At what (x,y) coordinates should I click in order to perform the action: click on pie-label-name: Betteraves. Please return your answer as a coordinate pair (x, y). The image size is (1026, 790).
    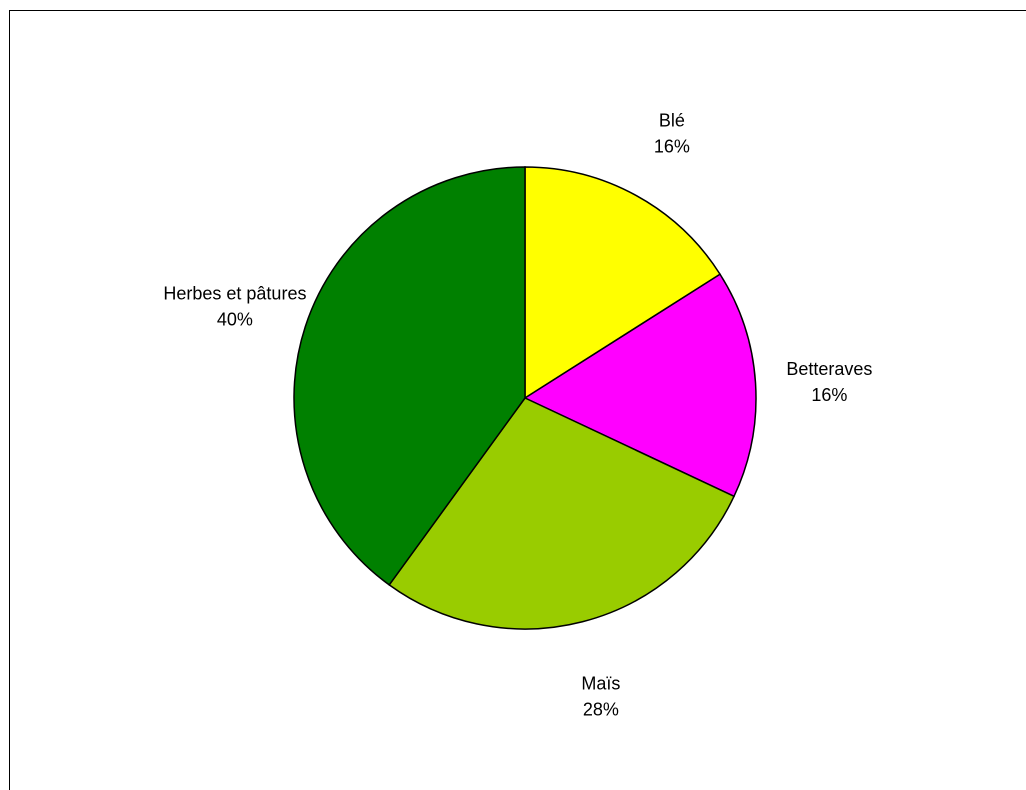
    Looking at the image, I should click on (829, 369).